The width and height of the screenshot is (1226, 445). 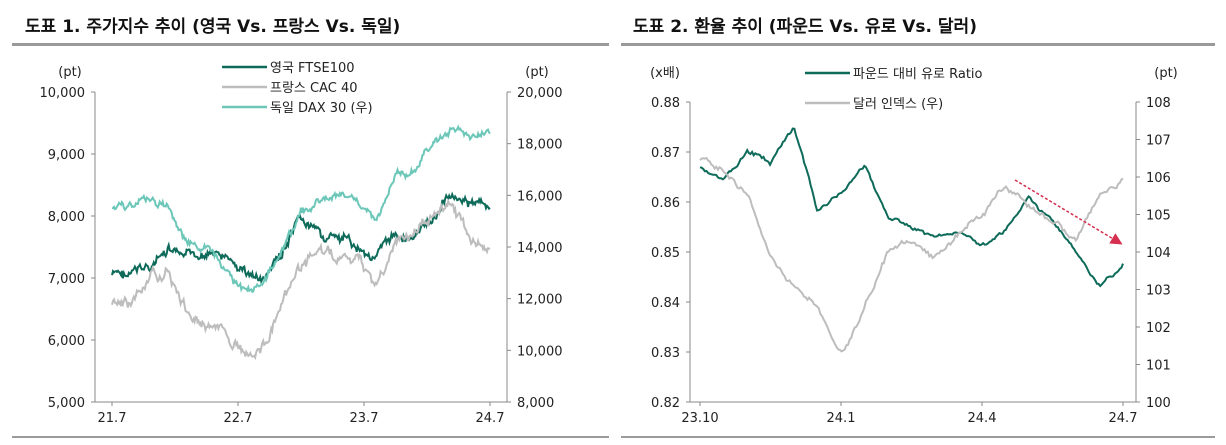 I want to click on legend-label: 프랑스 CAC 40, so click(x=314, y=88).